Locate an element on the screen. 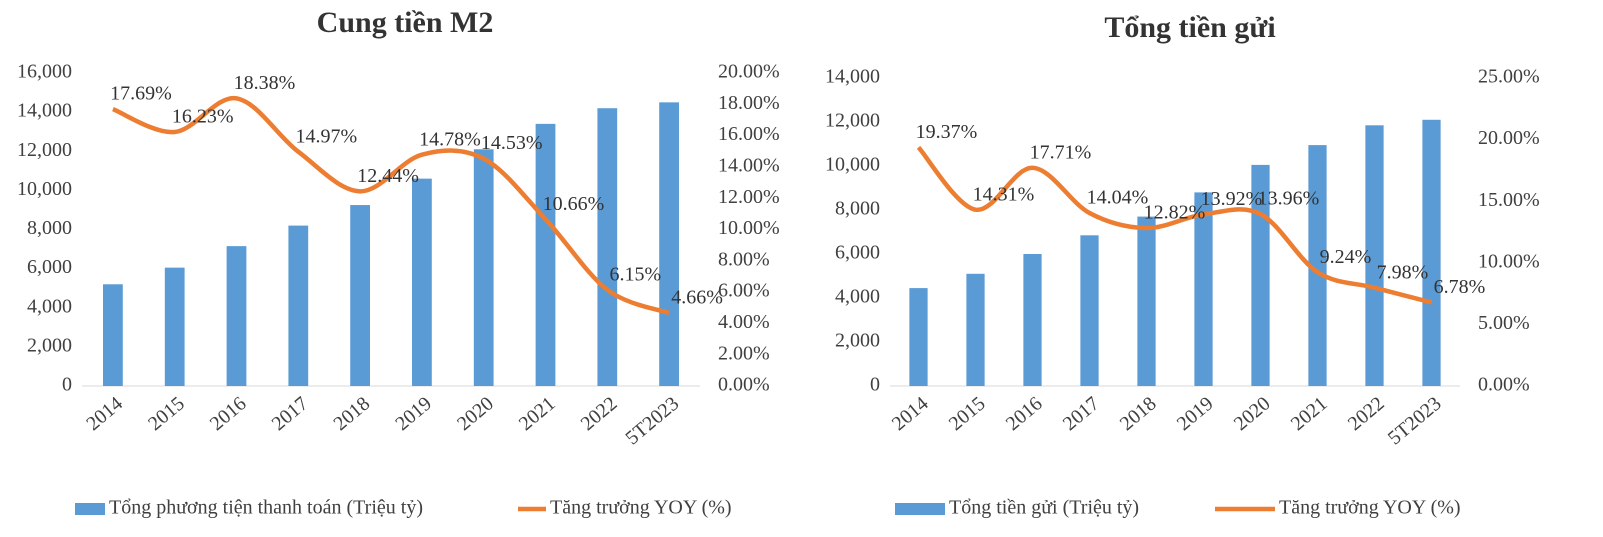 This screenshot has width=1603, height=537. y2-tick-label: 6.00% is located at coordinates (744, 291).